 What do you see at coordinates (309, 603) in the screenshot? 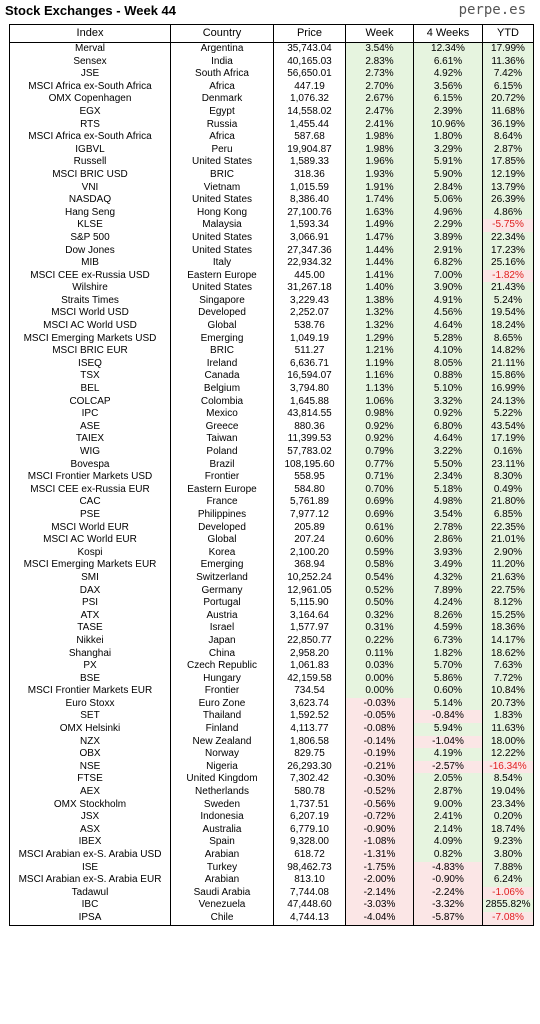
I see `price-cell: 5,115.90` at bounding box center [309, 603].